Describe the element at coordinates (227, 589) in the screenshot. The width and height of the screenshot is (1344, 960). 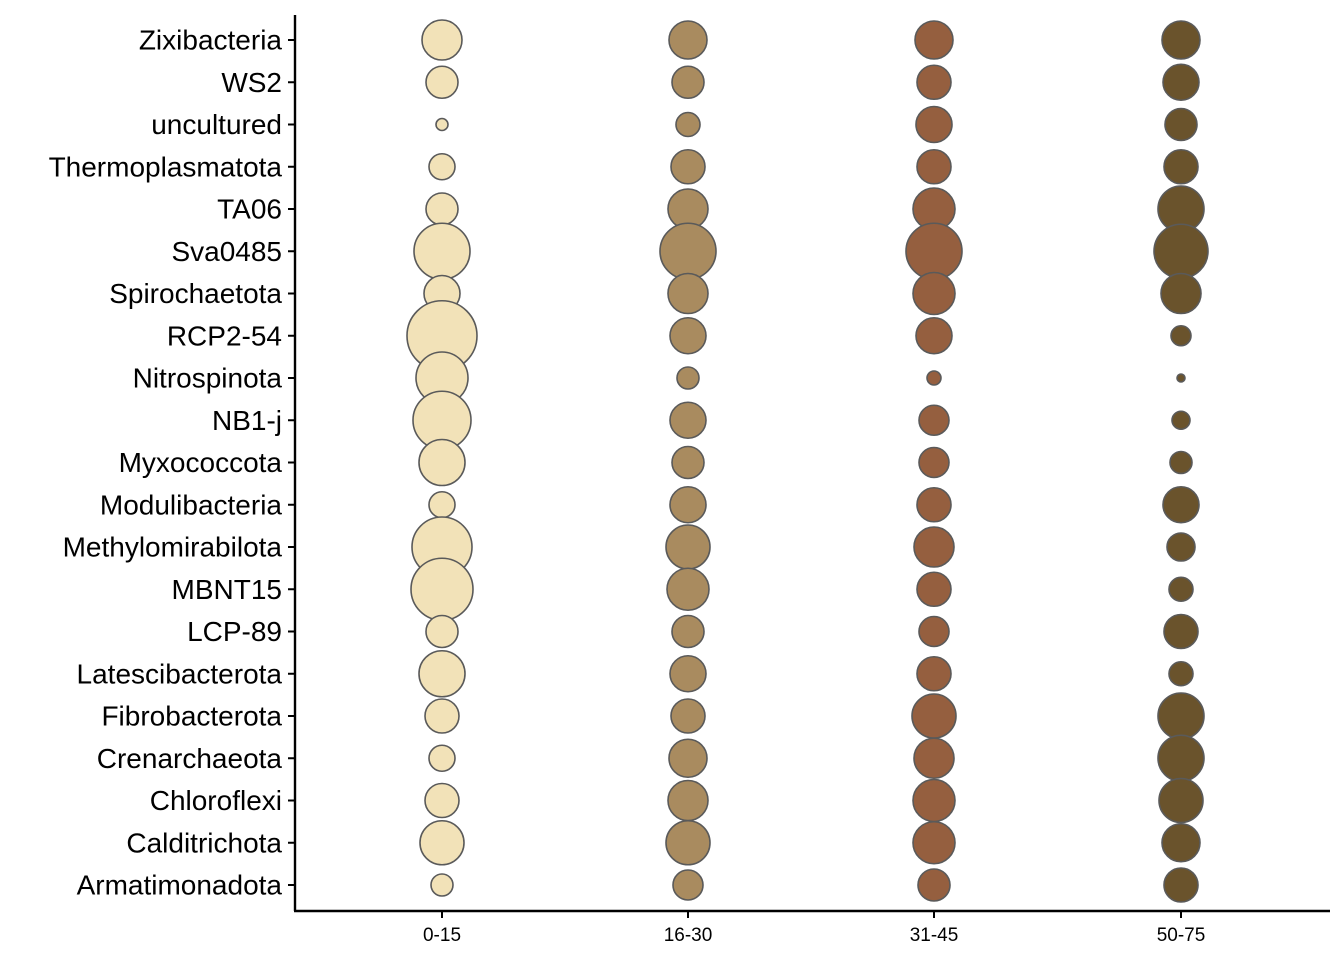
I see `y-tick-label: MBNT15` at that location.